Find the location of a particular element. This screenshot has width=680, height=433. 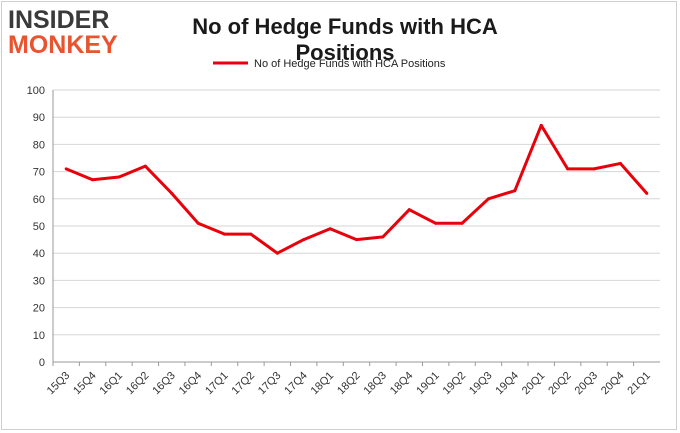

x-tick-label: 17Q3 is located at coordinates (270, 384).